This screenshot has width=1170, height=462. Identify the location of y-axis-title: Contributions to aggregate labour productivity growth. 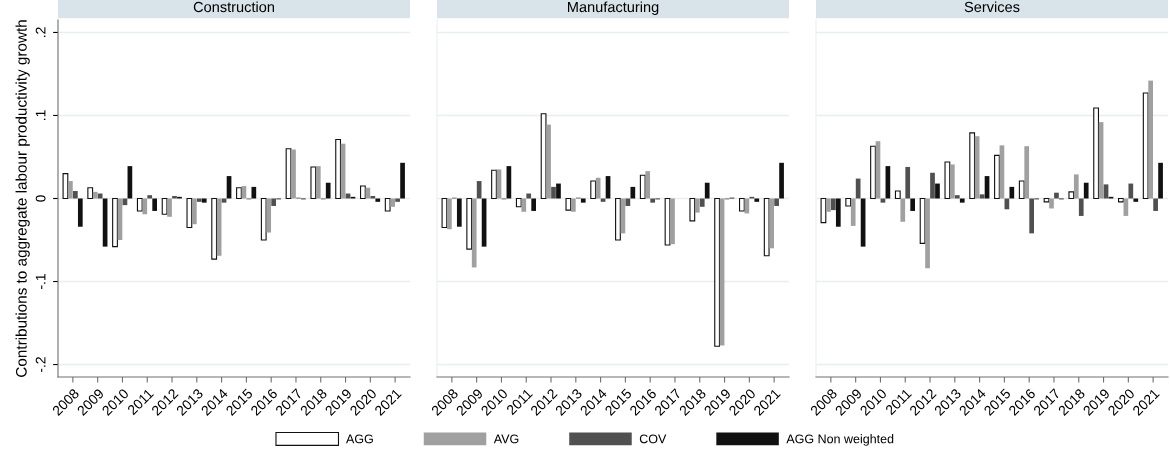
(22, 198).